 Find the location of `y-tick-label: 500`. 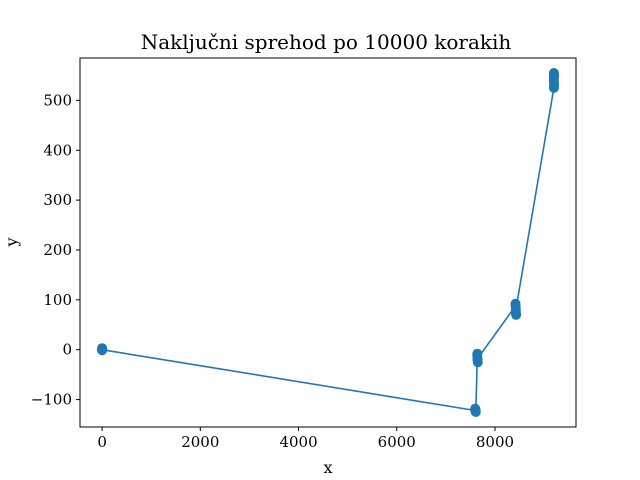

y-tick-label: 500 is located at coordinates (57, 100).